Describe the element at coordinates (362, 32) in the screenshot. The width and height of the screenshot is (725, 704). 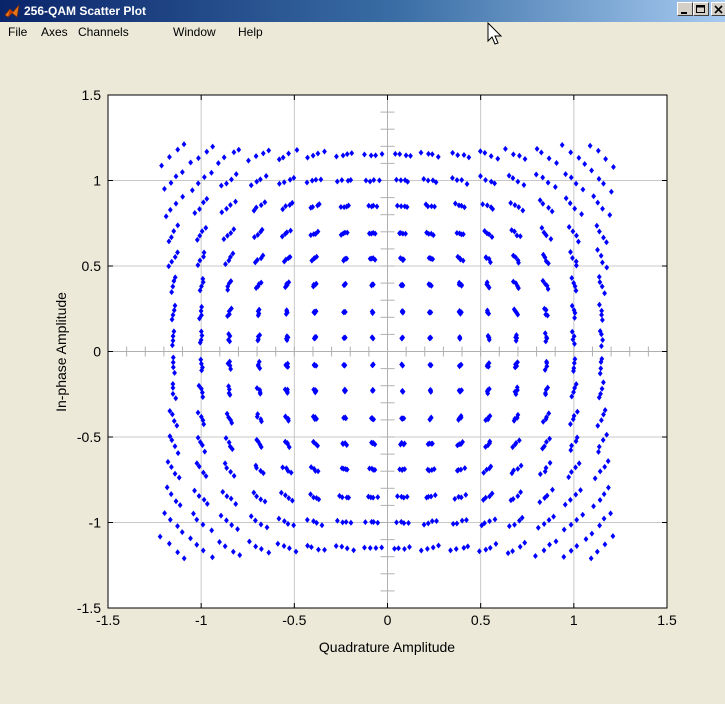
I see `menu-bar: File Axes Channels Window Help` at that location.